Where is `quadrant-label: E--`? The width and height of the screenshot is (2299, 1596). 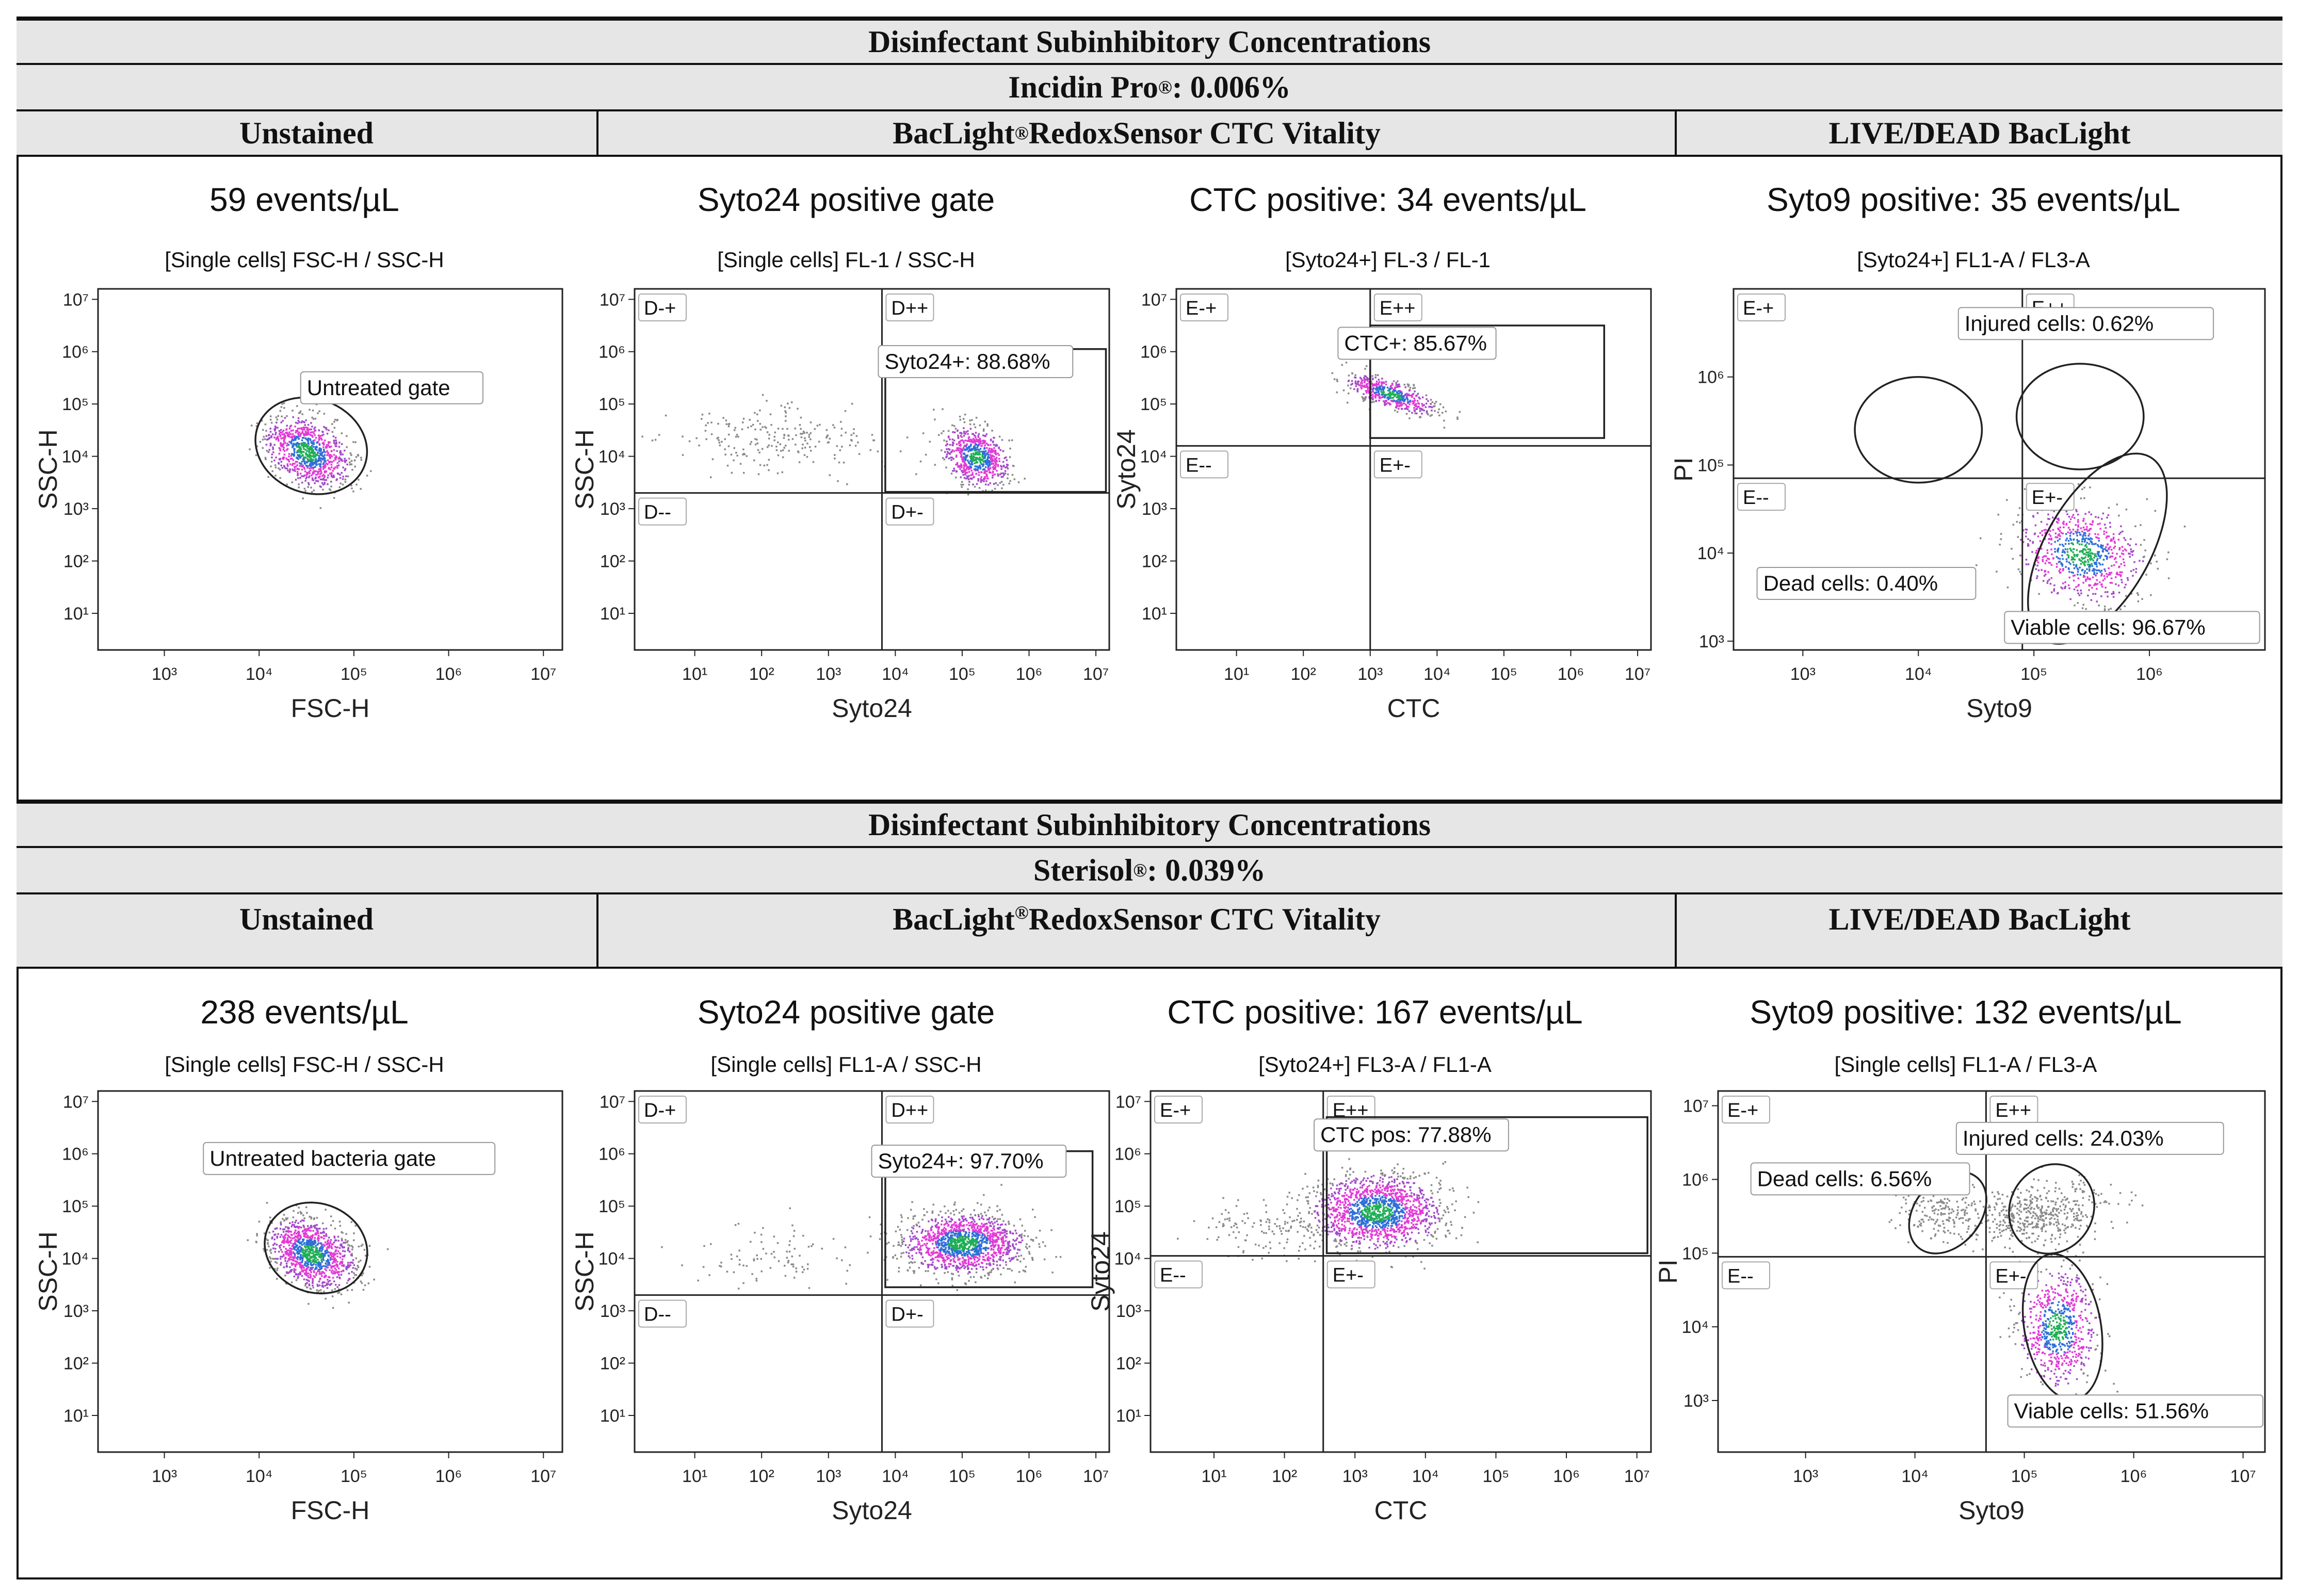
quadrant-label: E-- is located at coordinates (1178, 1275).